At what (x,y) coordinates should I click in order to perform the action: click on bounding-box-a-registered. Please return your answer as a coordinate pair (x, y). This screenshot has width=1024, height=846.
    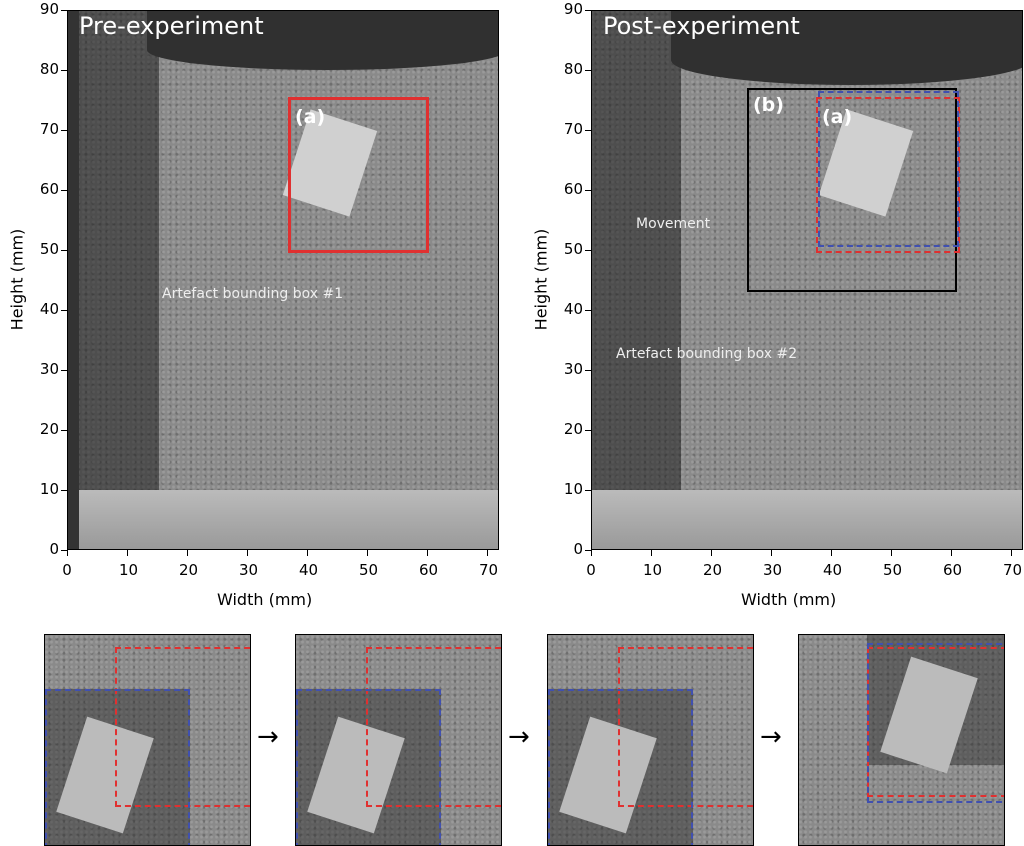
    Looking at the image, I should click on (888, 169).